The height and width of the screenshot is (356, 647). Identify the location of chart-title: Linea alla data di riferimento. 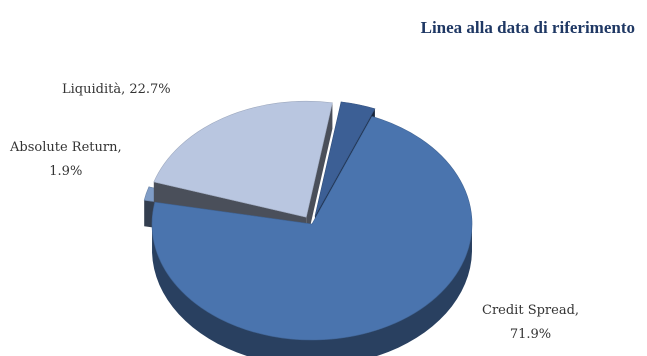
(527, 27).